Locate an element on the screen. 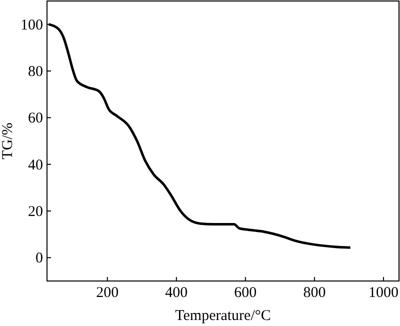 This screenshot has height=326, width=400. y-tick-label: 20 is located at coordinates (35, 212).